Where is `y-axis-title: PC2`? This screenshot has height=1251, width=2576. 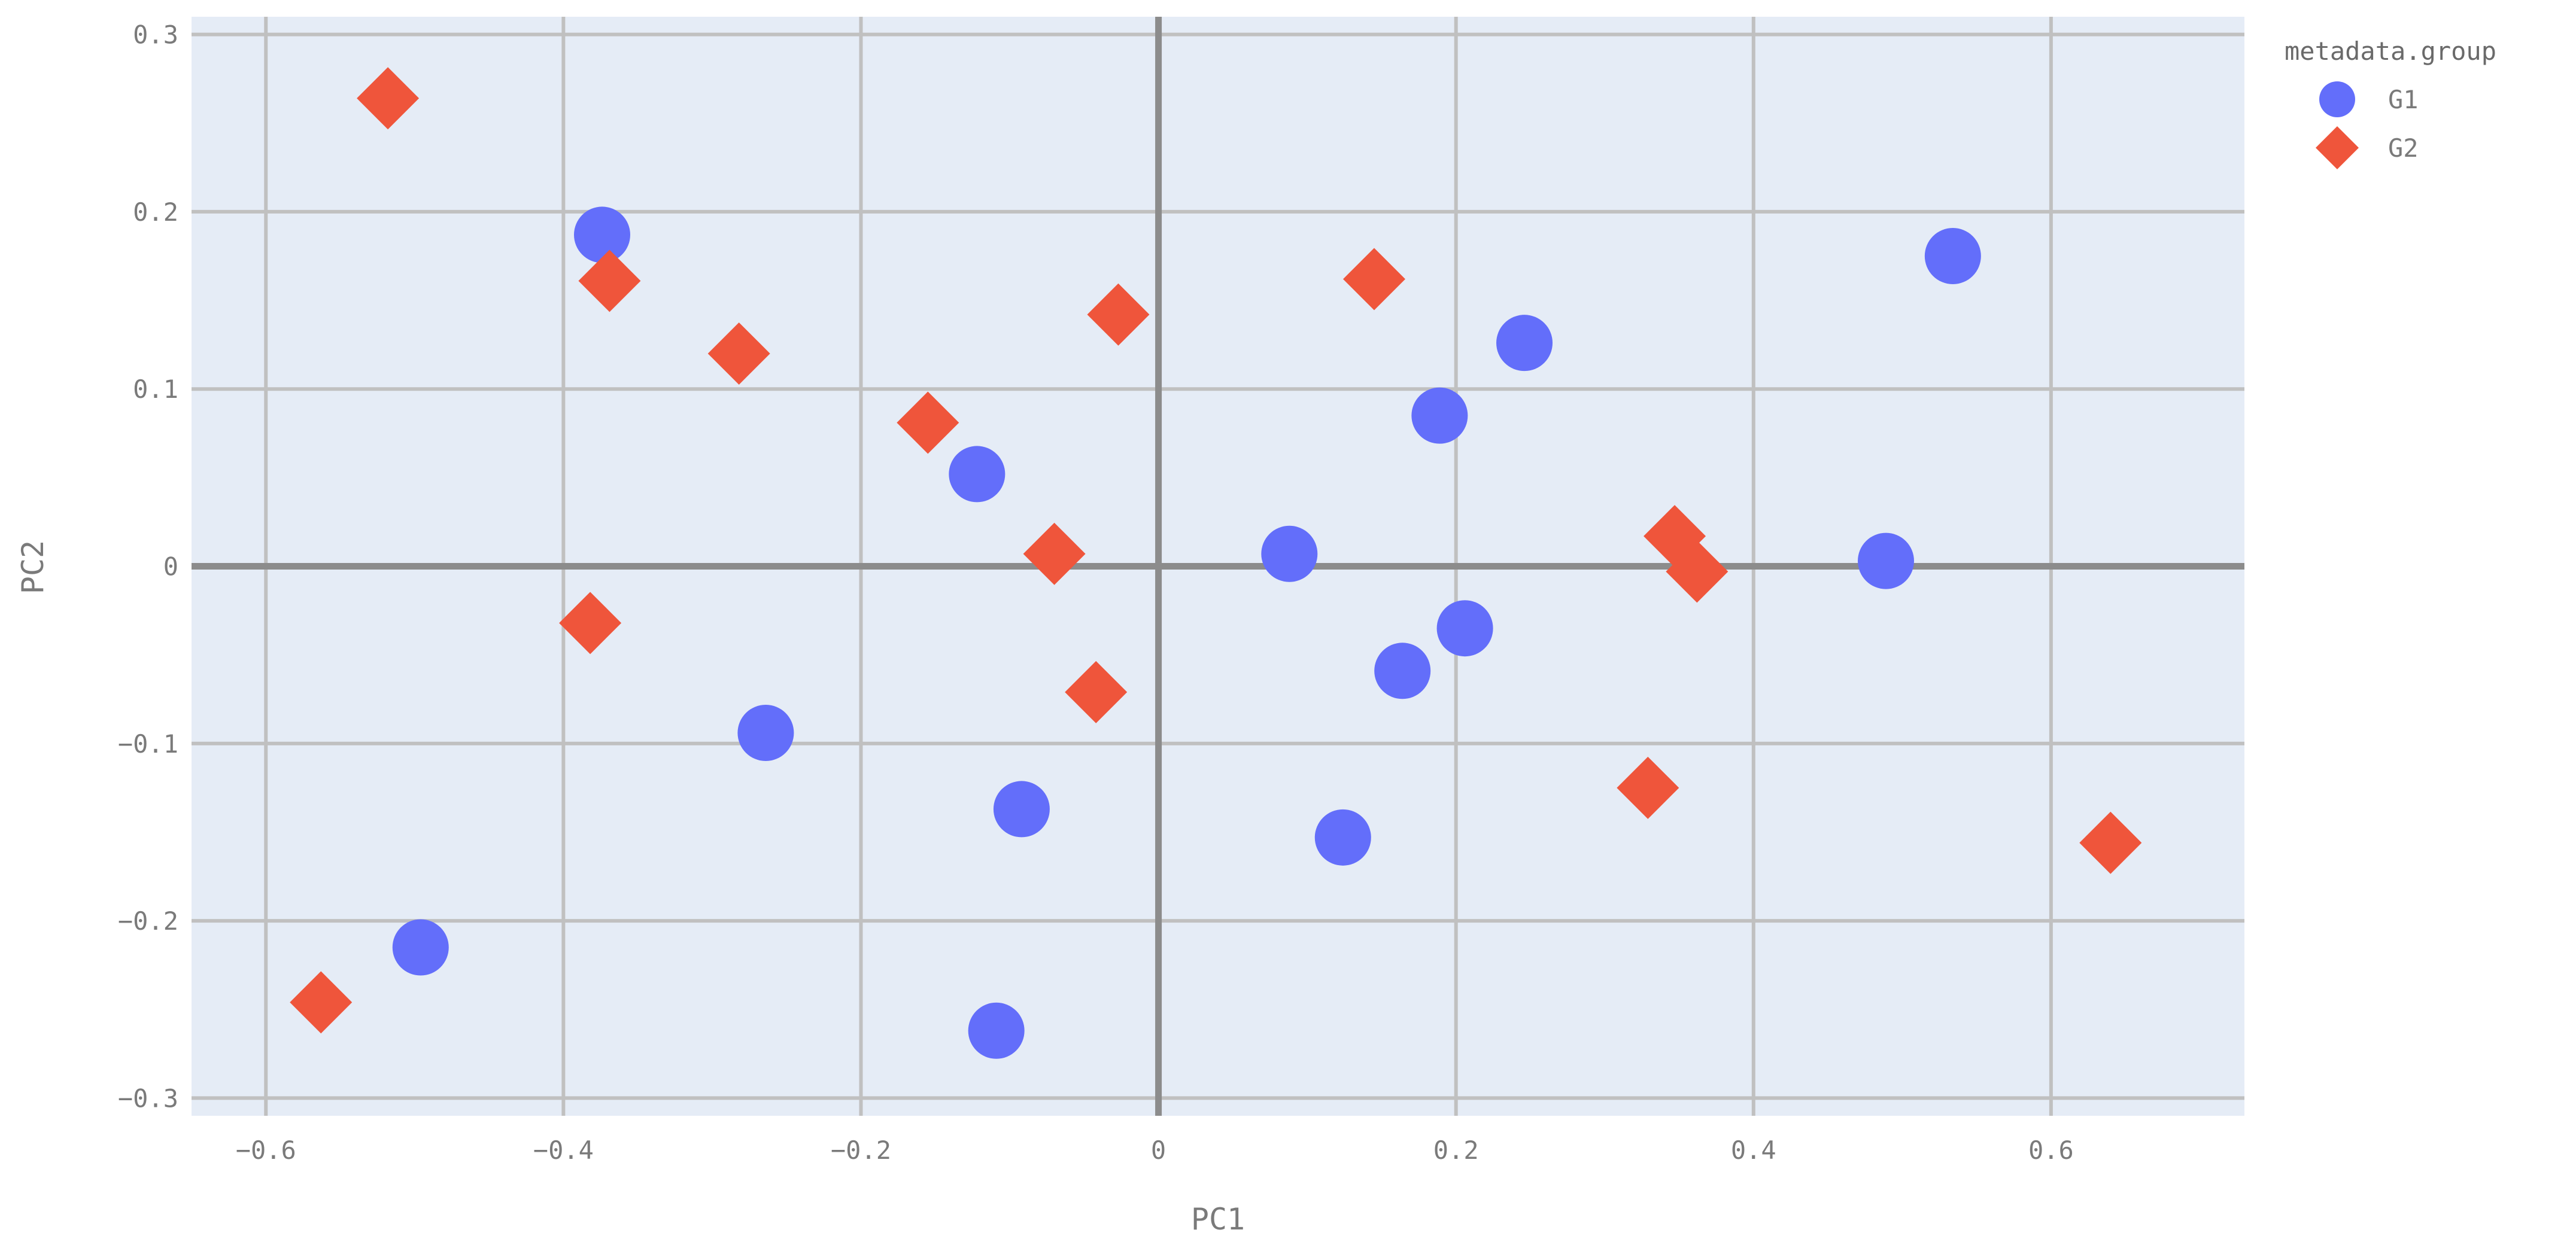 y-axis-title: PC2 is located at coordinates (33, 567).